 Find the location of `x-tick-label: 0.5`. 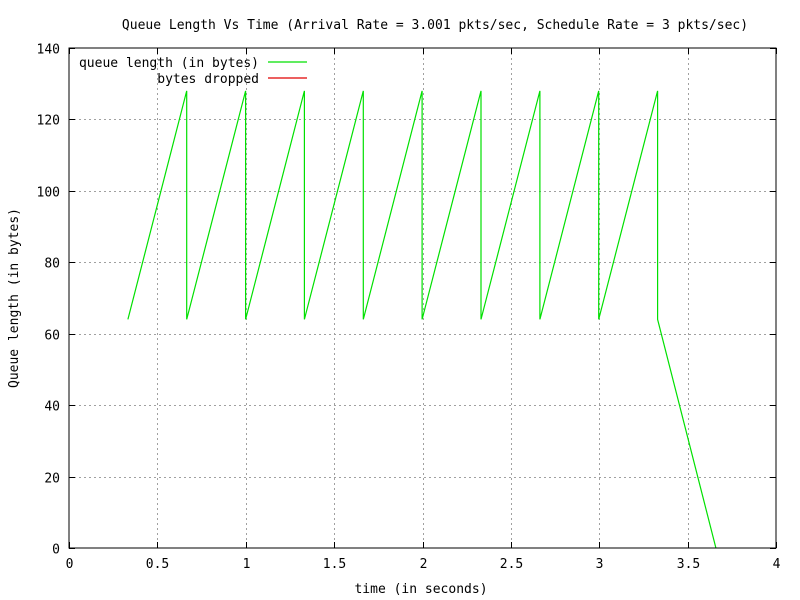

x-tick-label: 0.5 is located at coordinates (157, 564).